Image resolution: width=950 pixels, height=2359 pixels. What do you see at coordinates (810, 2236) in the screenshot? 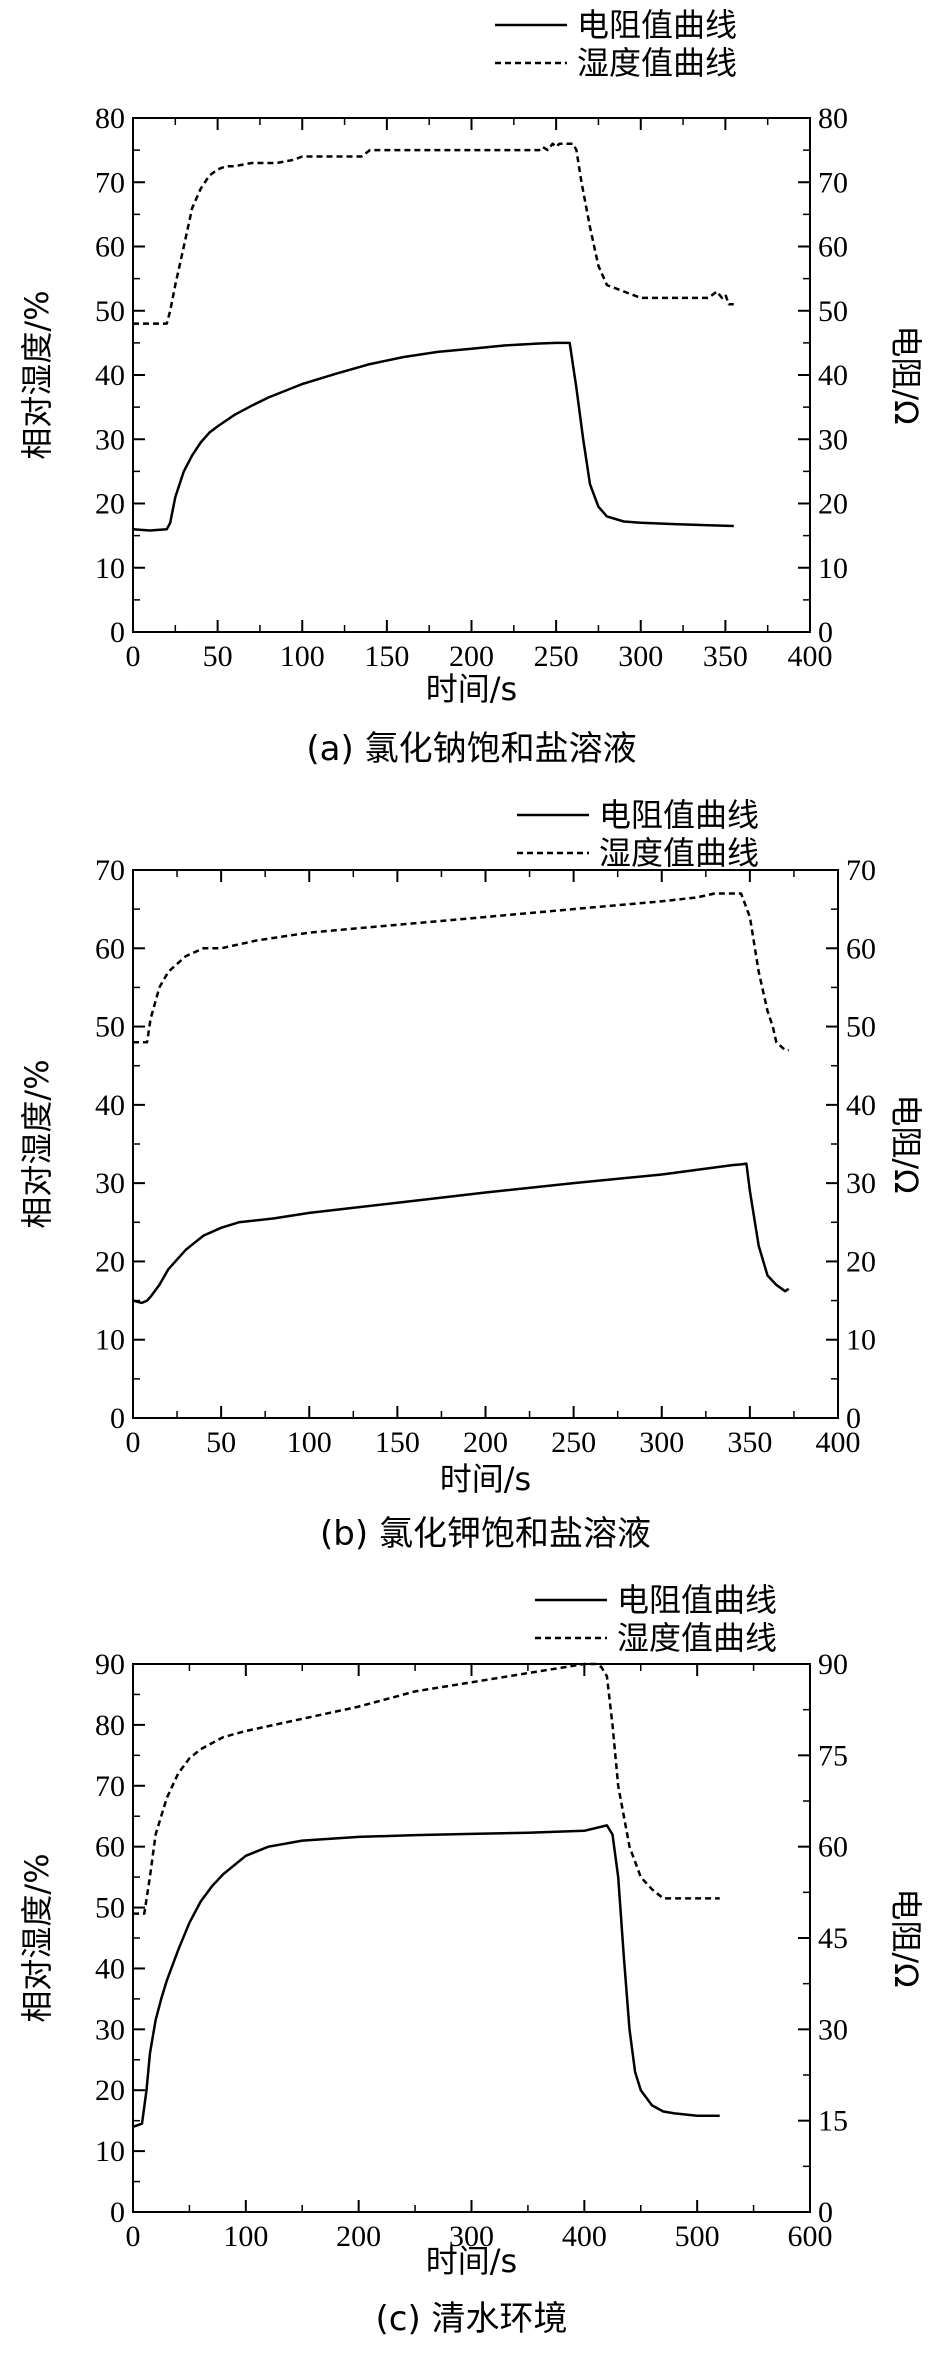
I see `x-tick-label: 600` at bounding box center [810, 2236].